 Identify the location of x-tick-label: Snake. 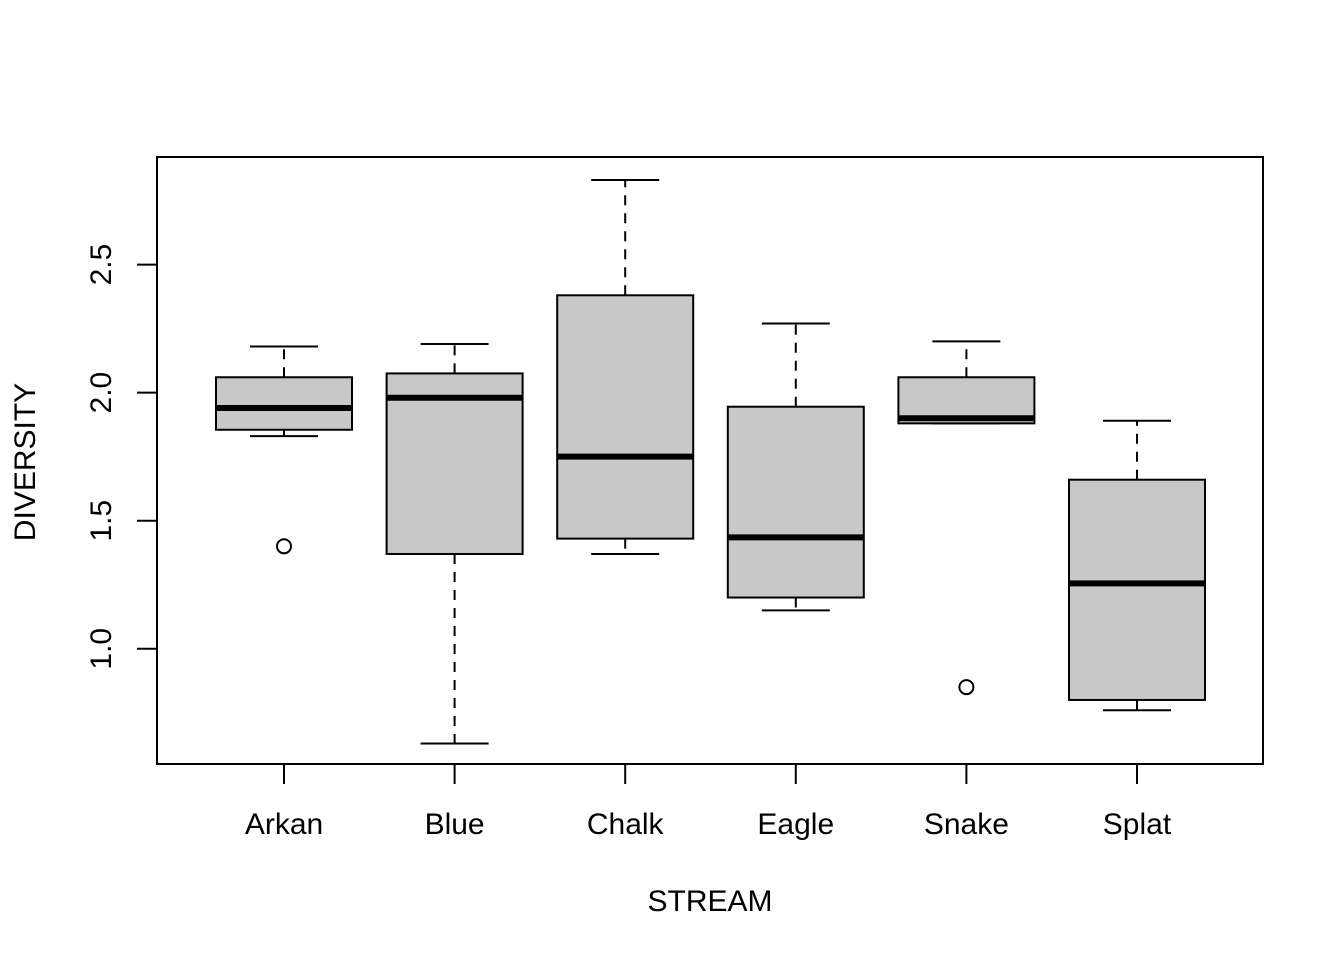
(966, 824).